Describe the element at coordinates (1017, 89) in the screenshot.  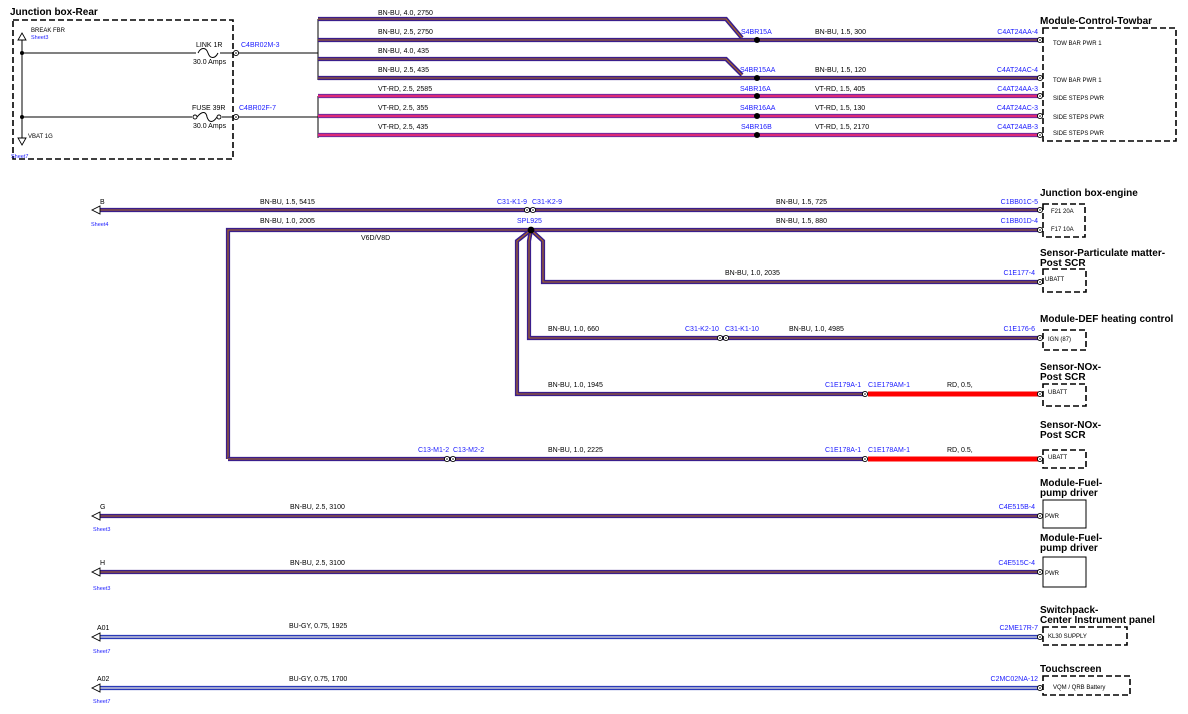
I see `connector-label: C4AT24AA-3` at that location.